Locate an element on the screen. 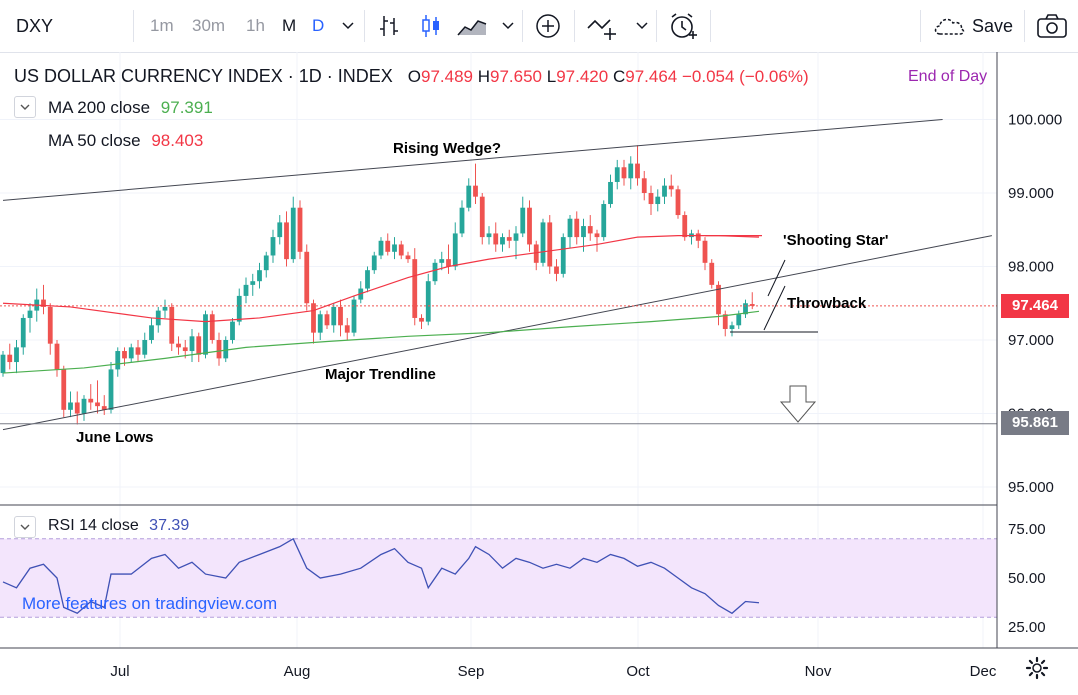 Image resolution: width=1078 pixels, height=695 pixels. save-button: Save is located at coordinates (993, 26).